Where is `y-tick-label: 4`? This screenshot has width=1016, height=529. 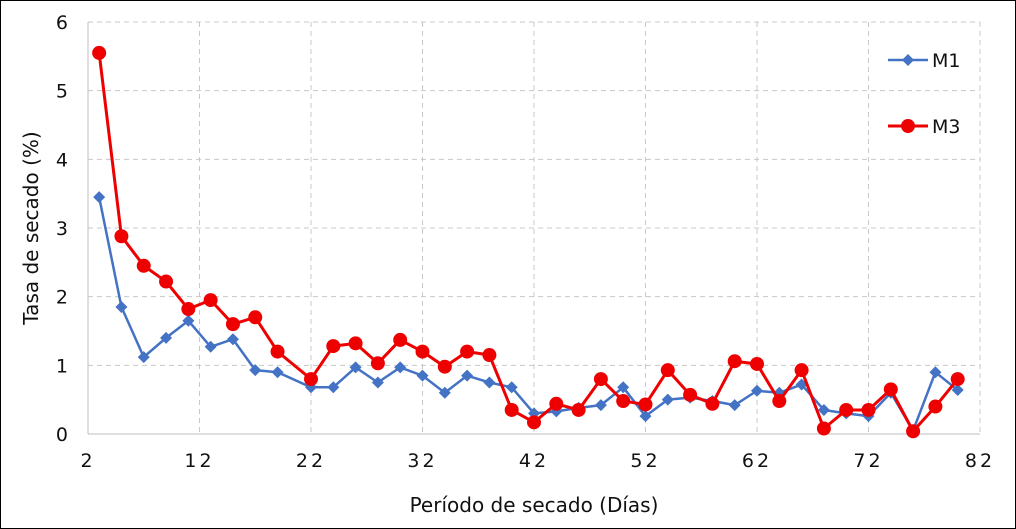 y-tick-label: 4 is located at coordinates (62, 160).